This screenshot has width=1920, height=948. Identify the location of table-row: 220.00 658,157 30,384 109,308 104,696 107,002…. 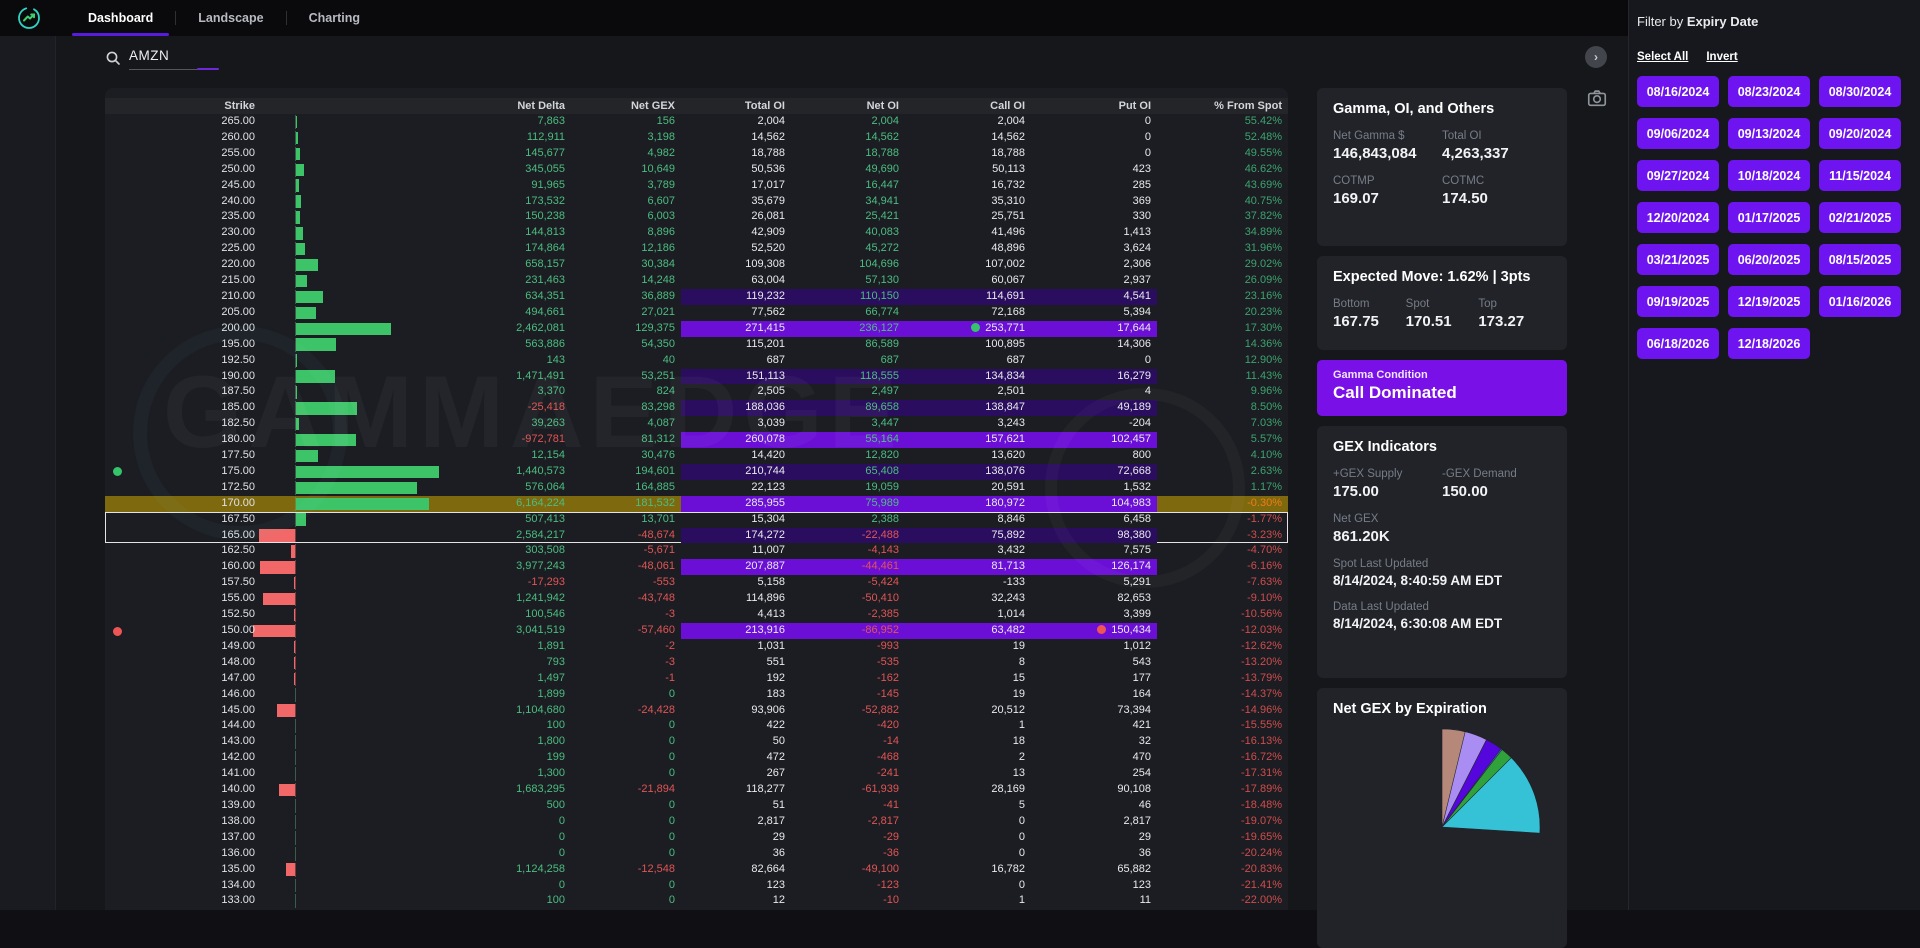
(696, 265).